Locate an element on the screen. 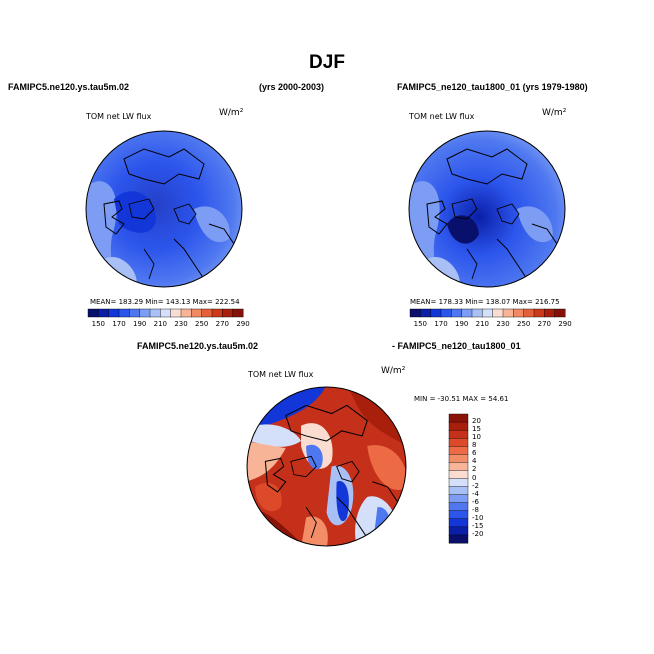 This screenshot has height=654, width=654. right-colorbar is located at coordinates (487, 313).